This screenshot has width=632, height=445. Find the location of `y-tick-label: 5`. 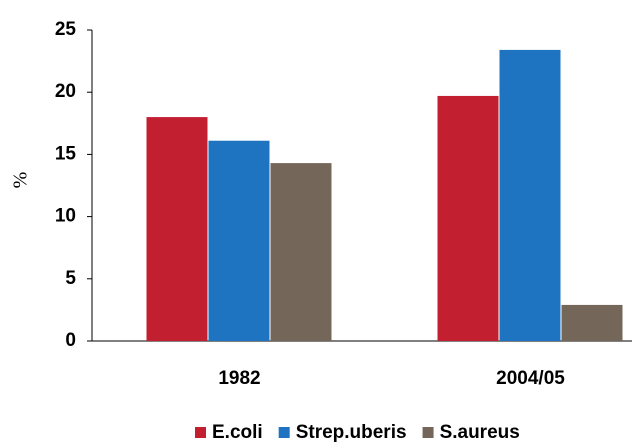

y-tick-label: 5 is located at coordinates (70, 278).